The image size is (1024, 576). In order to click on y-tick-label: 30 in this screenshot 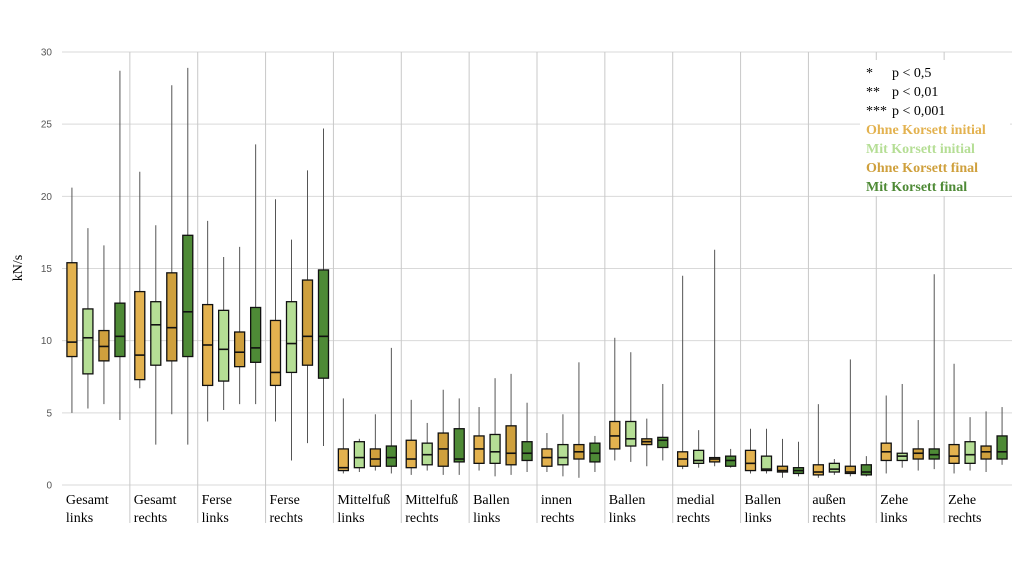, I will do `click(47, 53)`.